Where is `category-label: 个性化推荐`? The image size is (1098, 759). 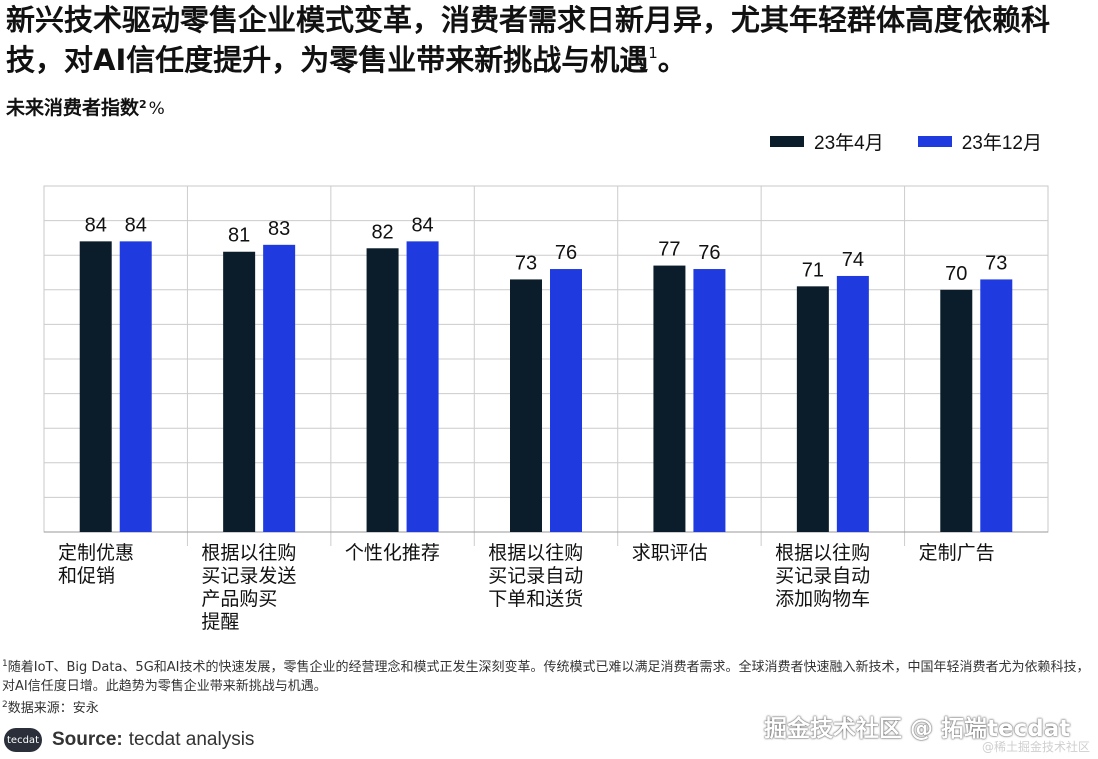 category-label: 个性化推荐 is located at coordinates (392, 553).